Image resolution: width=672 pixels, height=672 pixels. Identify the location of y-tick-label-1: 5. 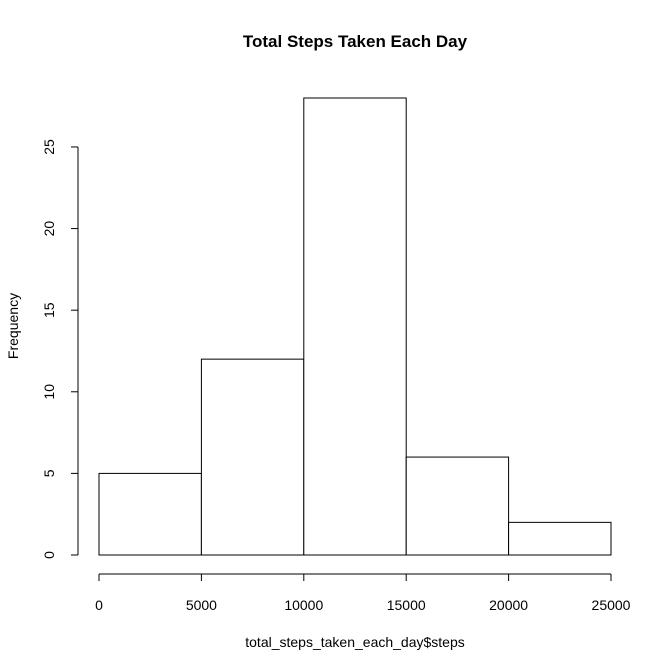
(49, 473).